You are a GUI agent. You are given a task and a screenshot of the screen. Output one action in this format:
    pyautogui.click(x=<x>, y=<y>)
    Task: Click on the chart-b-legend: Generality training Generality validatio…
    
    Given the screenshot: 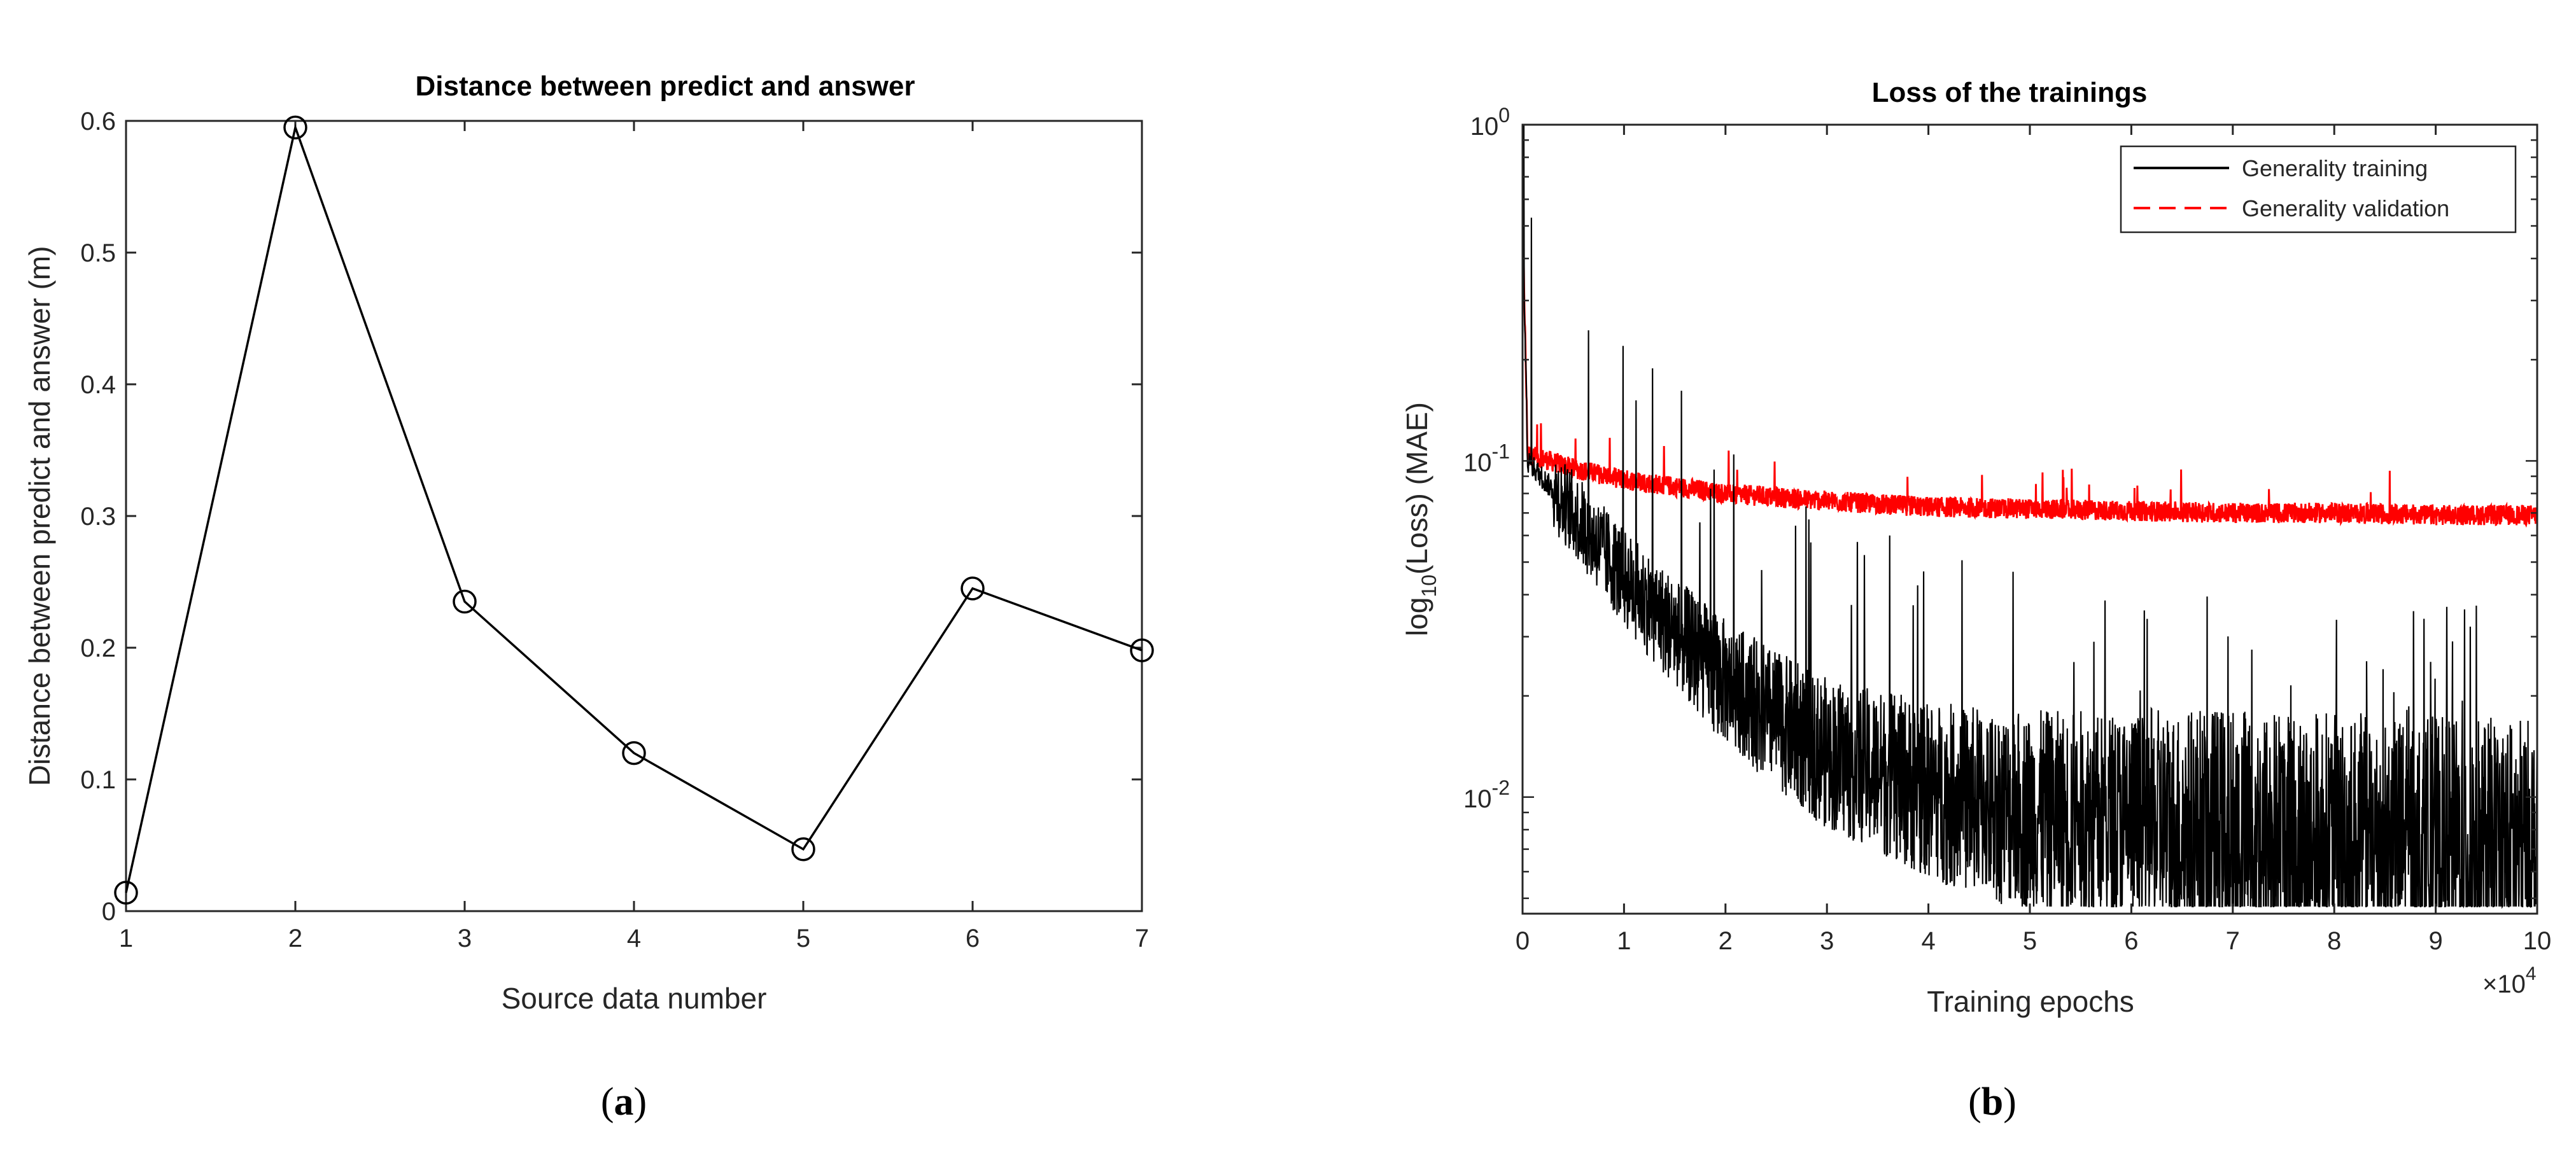 What is the action you would take?
    pyautogui.click(x=2318, y=189)
    